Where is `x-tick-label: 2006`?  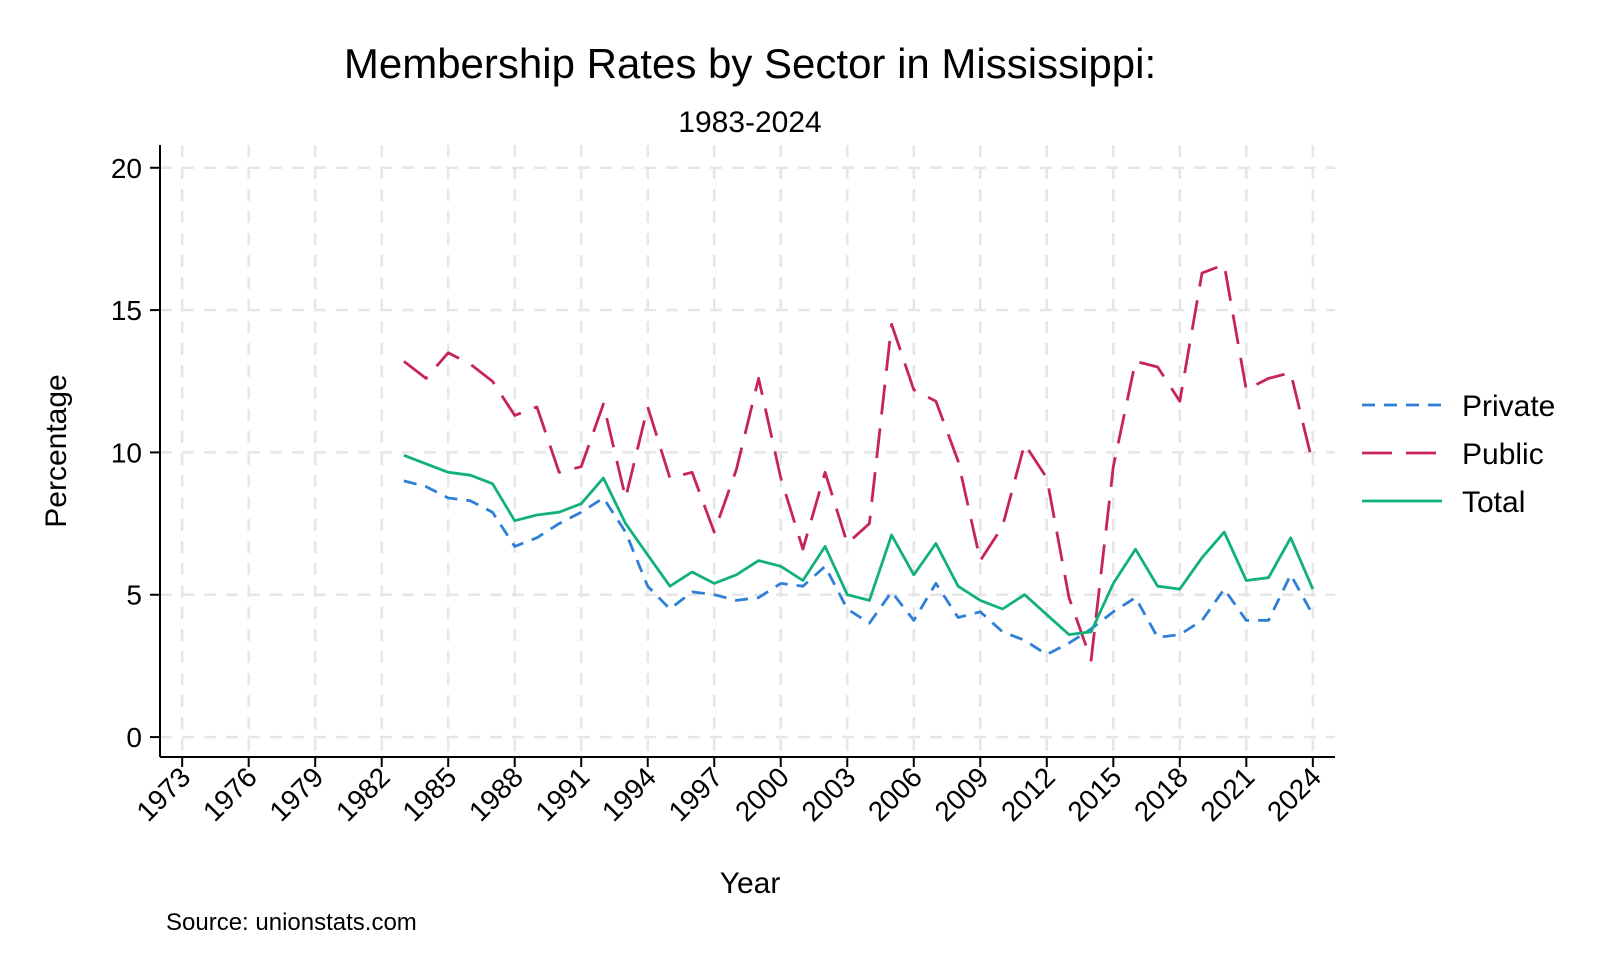
x-tick-label: 2006 is located at coordinates (895, 794).